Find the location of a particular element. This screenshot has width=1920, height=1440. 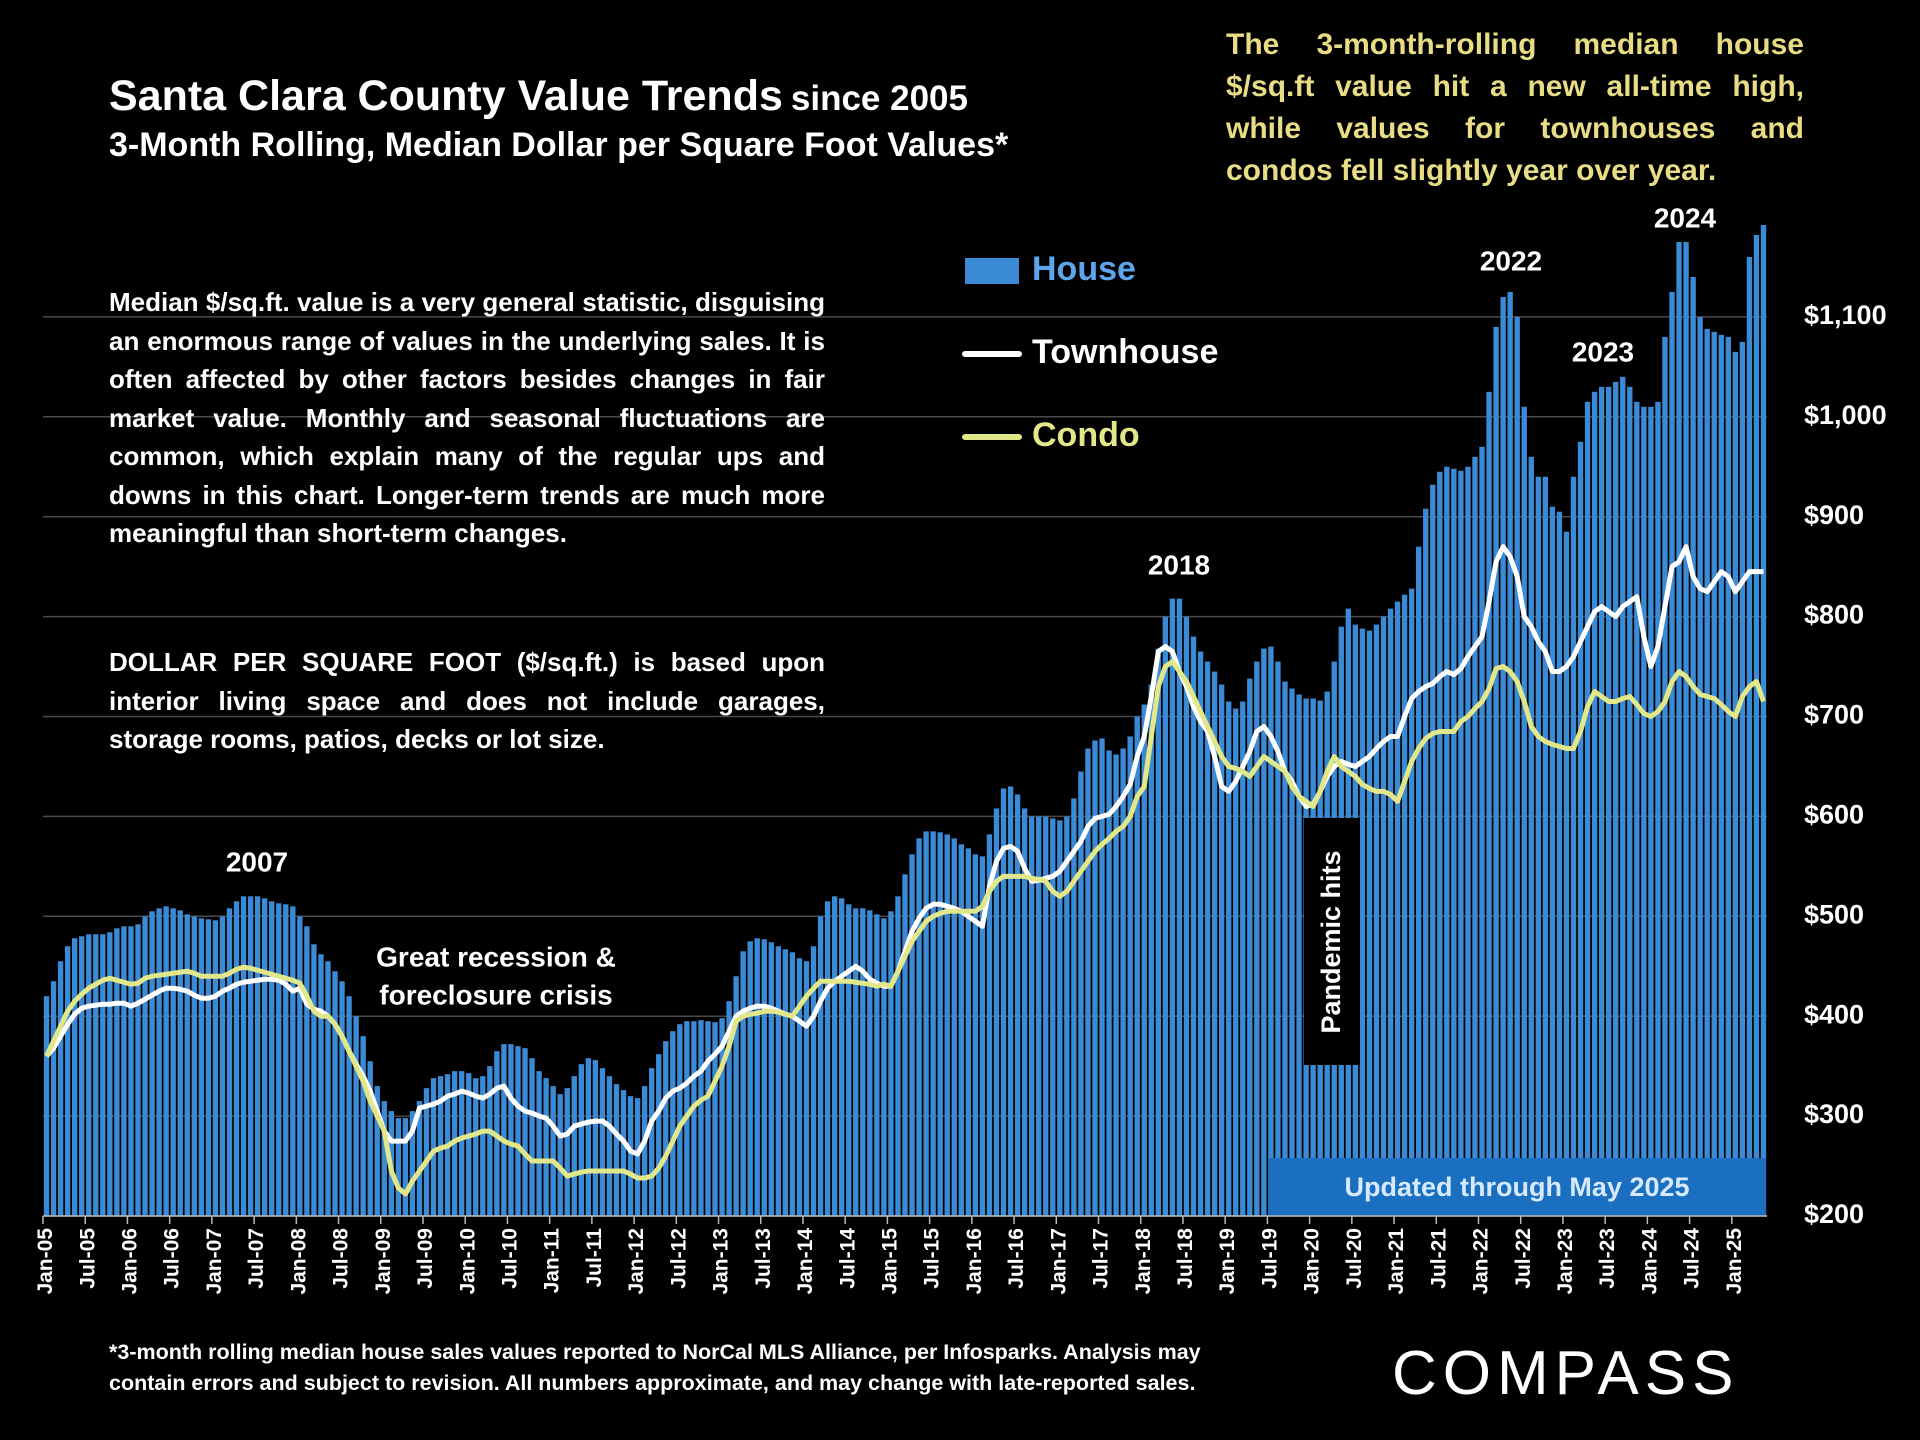

x-tick-label: Jan-20 is located at coordinates (1312, 1261).